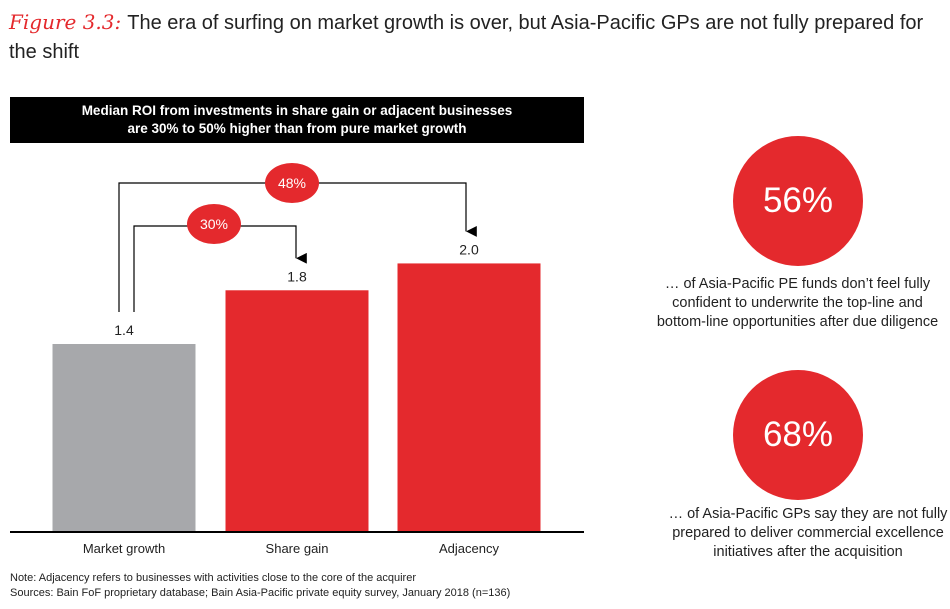 This screenshot has width=950, height=609. I want to click on category-label-share-gain: Share gain, so click(297, 548).